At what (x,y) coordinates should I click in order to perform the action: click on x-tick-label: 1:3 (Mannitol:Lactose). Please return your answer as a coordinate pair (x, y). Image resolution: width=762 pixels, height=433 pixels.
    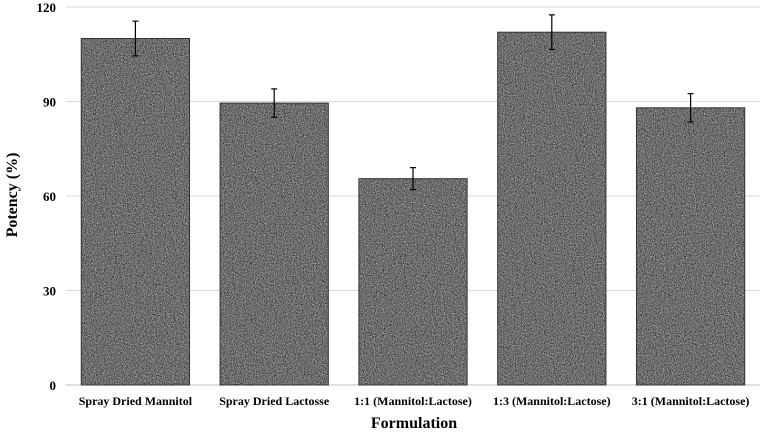
    Looking at the image, I should click on (552, 401).